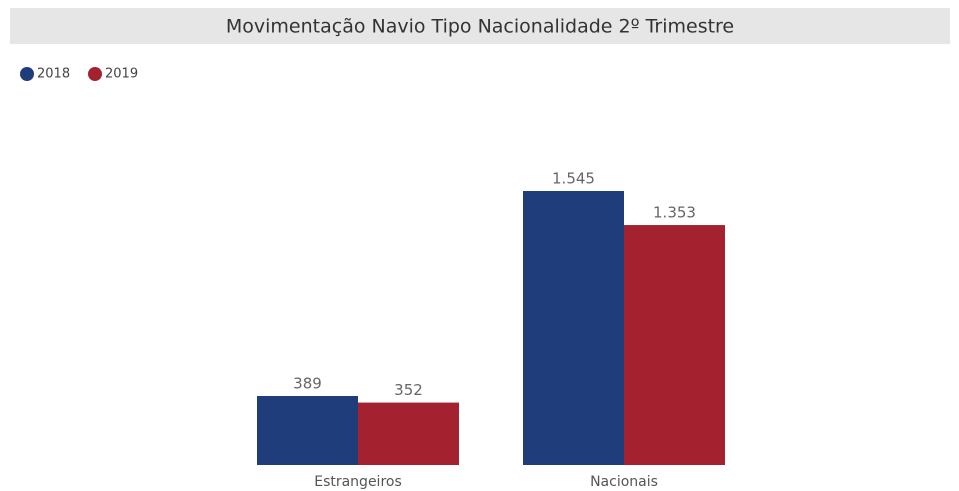 This screenshot has width=959, height=491. What do you see at coordinates (573, 179) in the screenshot?
I see `data-label: 1.545` at bounding box center [573, 179].